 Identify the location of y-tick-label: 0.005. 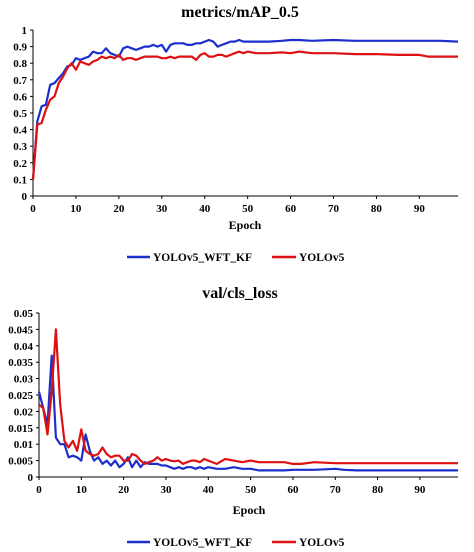
(20, 462).